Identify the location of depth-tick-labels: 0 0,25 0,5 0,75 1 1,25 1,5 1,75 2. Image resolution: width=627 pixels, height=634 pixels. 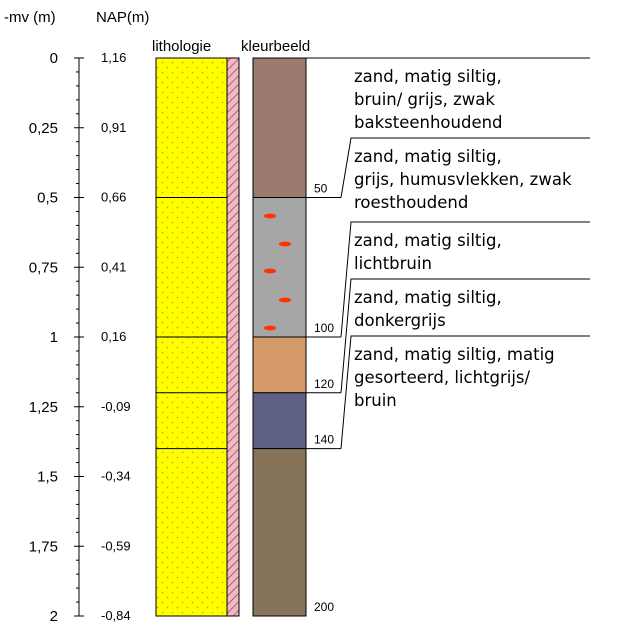
(43, 337).